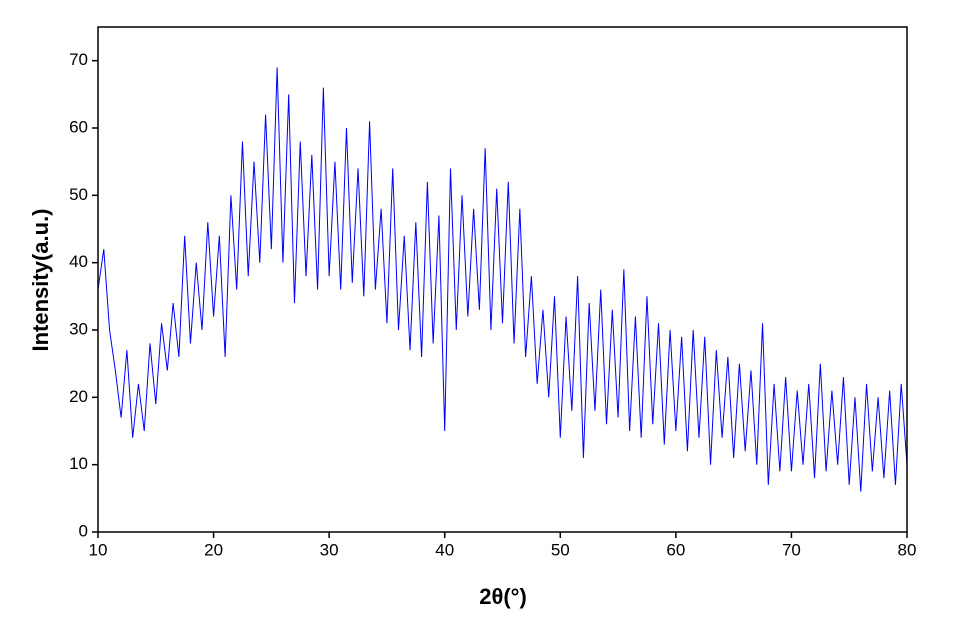 This screenshot has height=617, width=955. What do you see at coordinates (78, 126) in the screenshot?
I see `y-tick-label: 60` at bounding box center [78, 126].